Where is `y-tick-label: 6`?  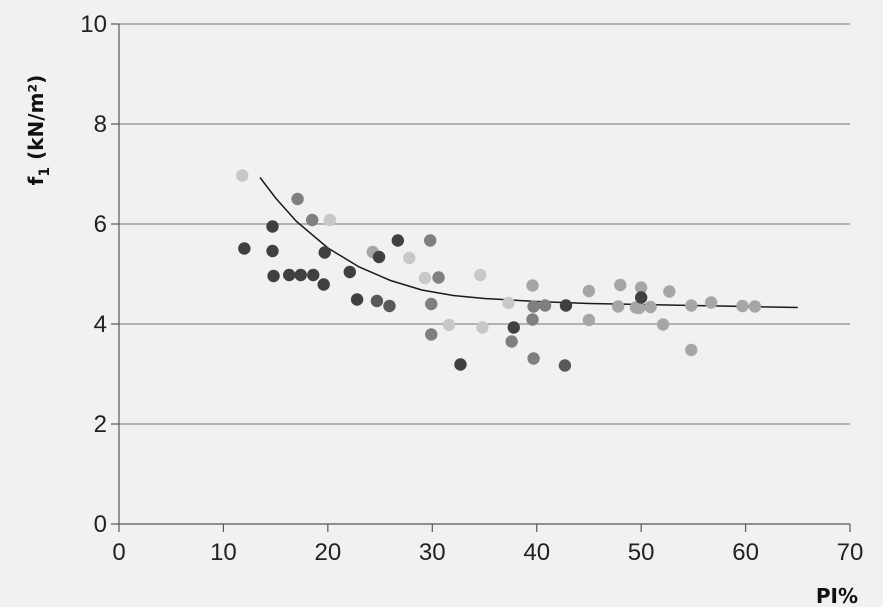 y-tick-label: 6 is located at coordinates (100, 224).